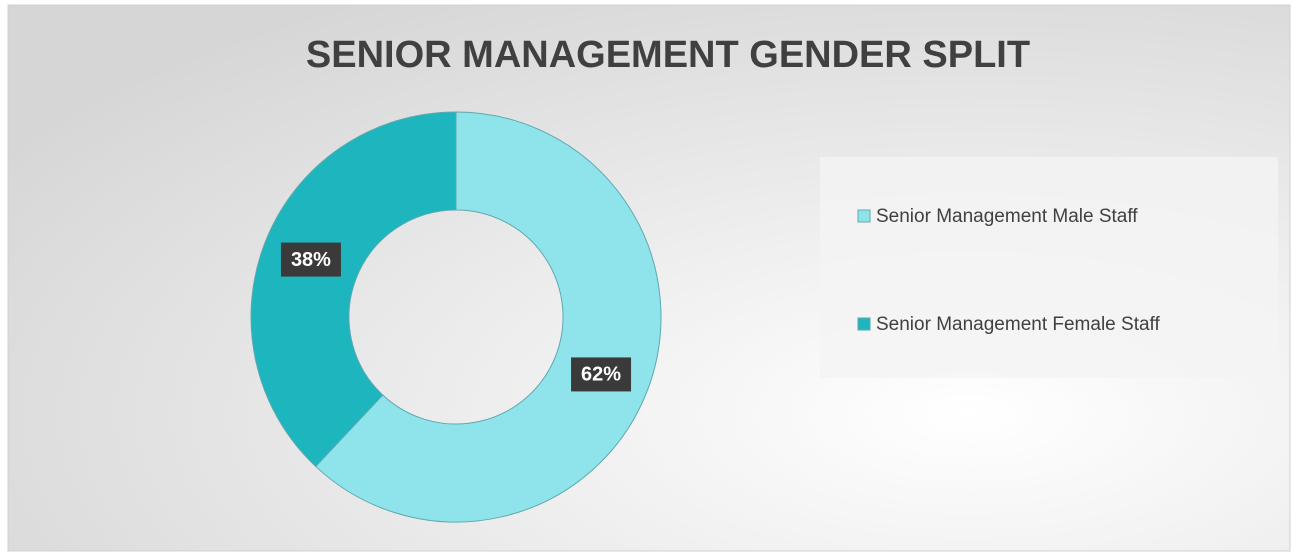 The image size is (1298, 558). I want to click on data-label: 62%, so click(601, 375).